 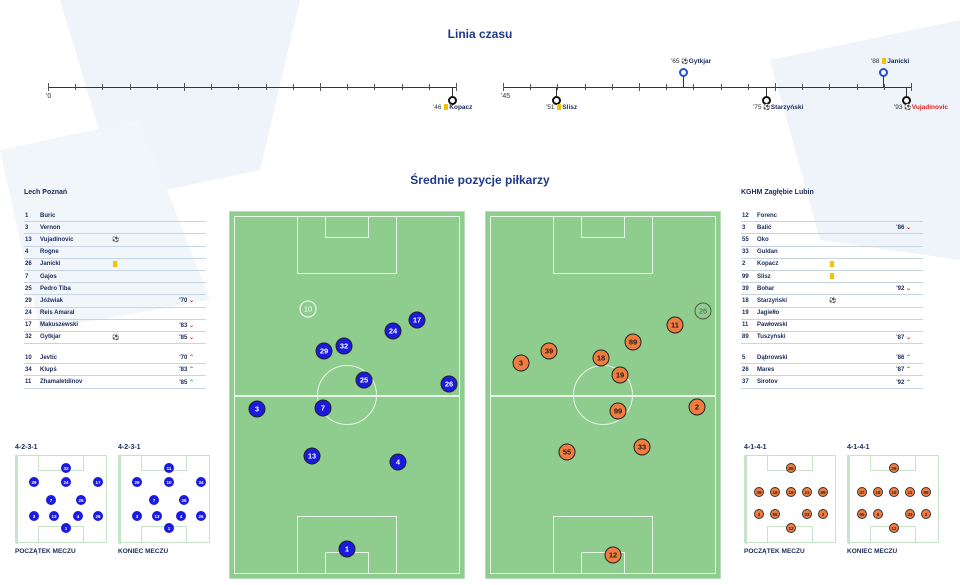 What do you see at coordinates (417, 320) in the screenshot?
I see `player-marker: 17` at bounding box center [417, 320].